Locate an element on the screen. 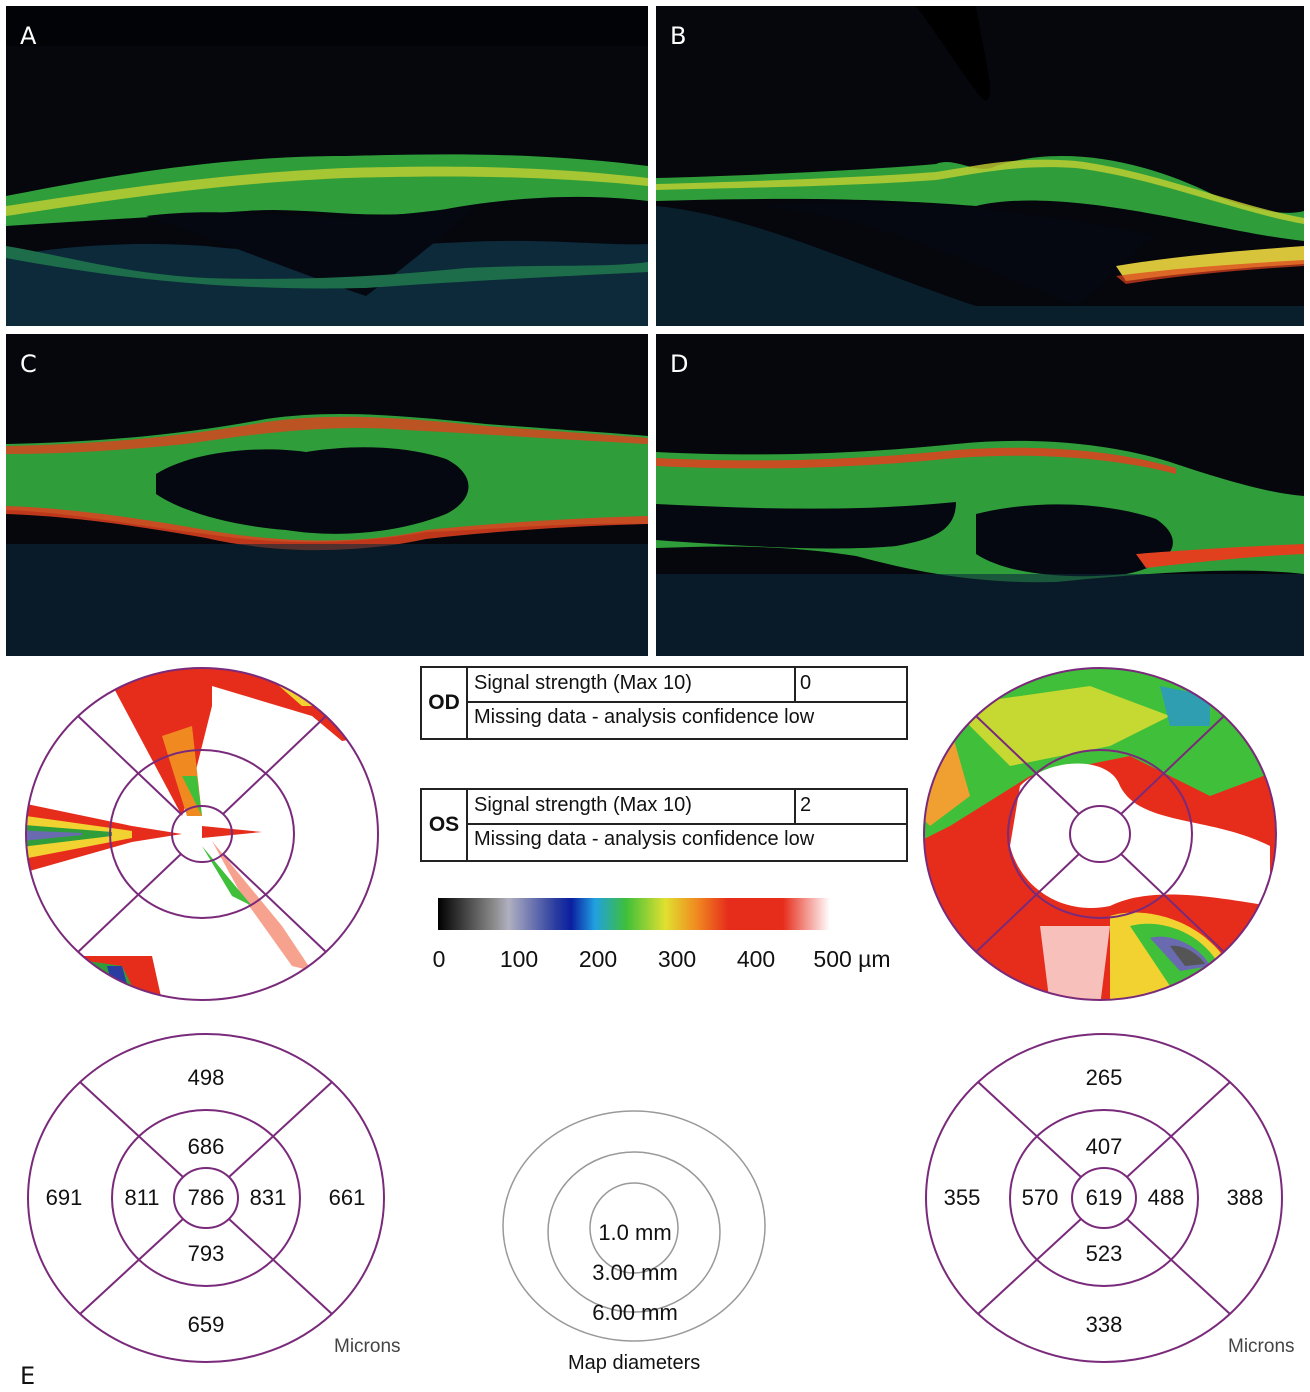 Image resolution: width=1310 pixels, height=1392 pixels. oct-scan-a: A is located at coordinates (327, 166).